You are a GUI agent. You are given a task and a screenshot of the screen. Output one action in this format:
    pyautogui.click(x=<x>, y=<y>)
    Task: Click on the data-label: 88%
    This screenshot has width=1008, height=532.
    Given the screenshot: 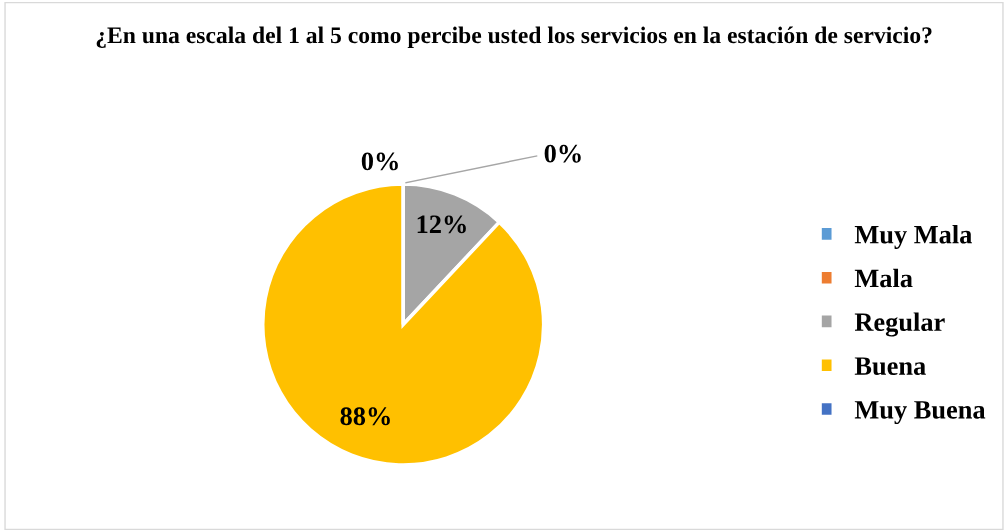 What is the action you would take?
    pyautogui.click(x=365, y=416)
    